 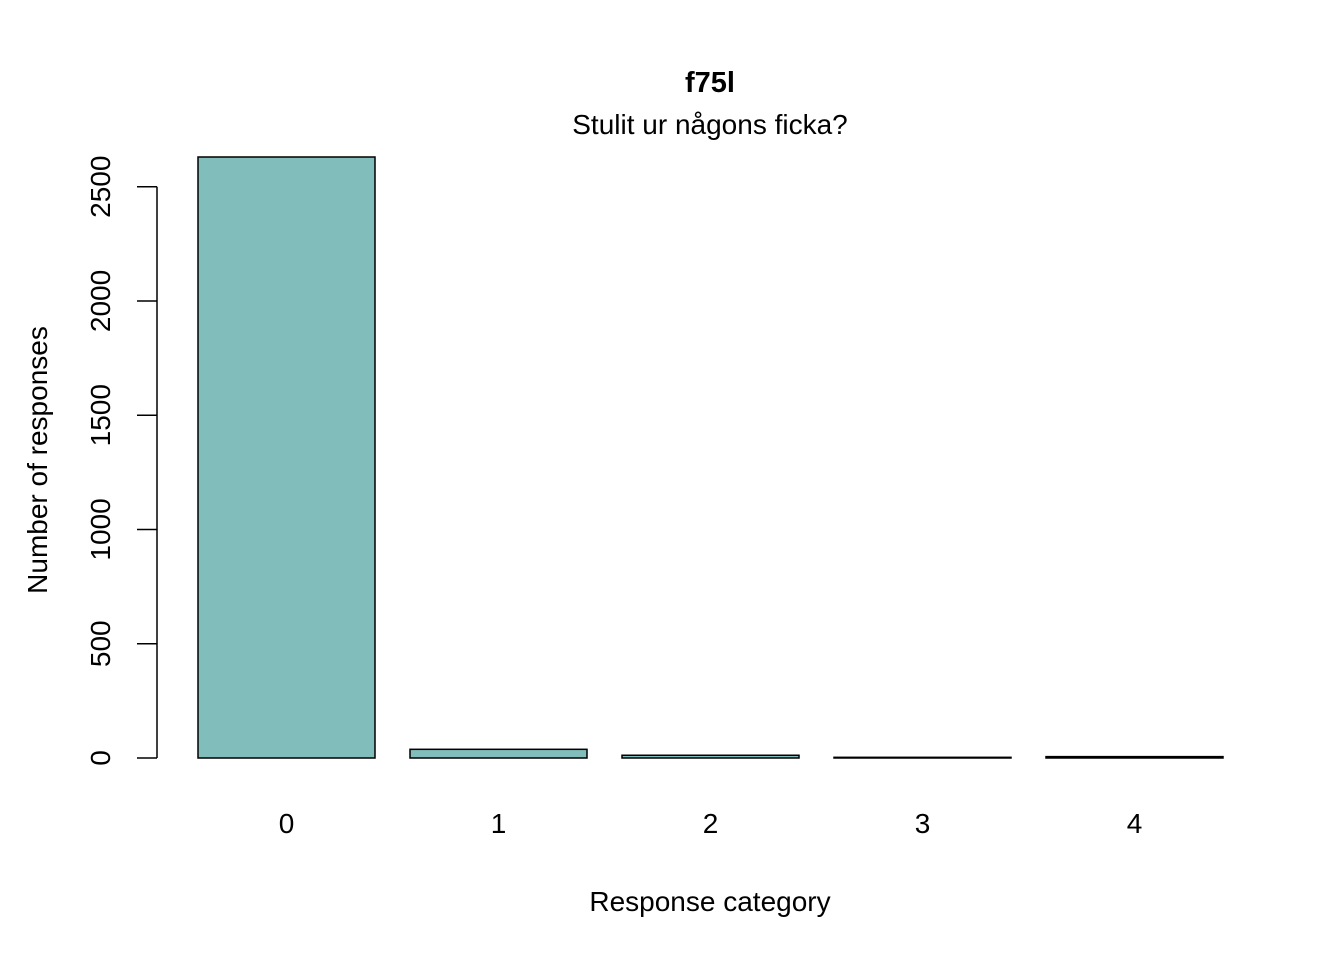 I want to click on x-tick-labels: 0 1 2 3 4, so click(x=711, y=823).